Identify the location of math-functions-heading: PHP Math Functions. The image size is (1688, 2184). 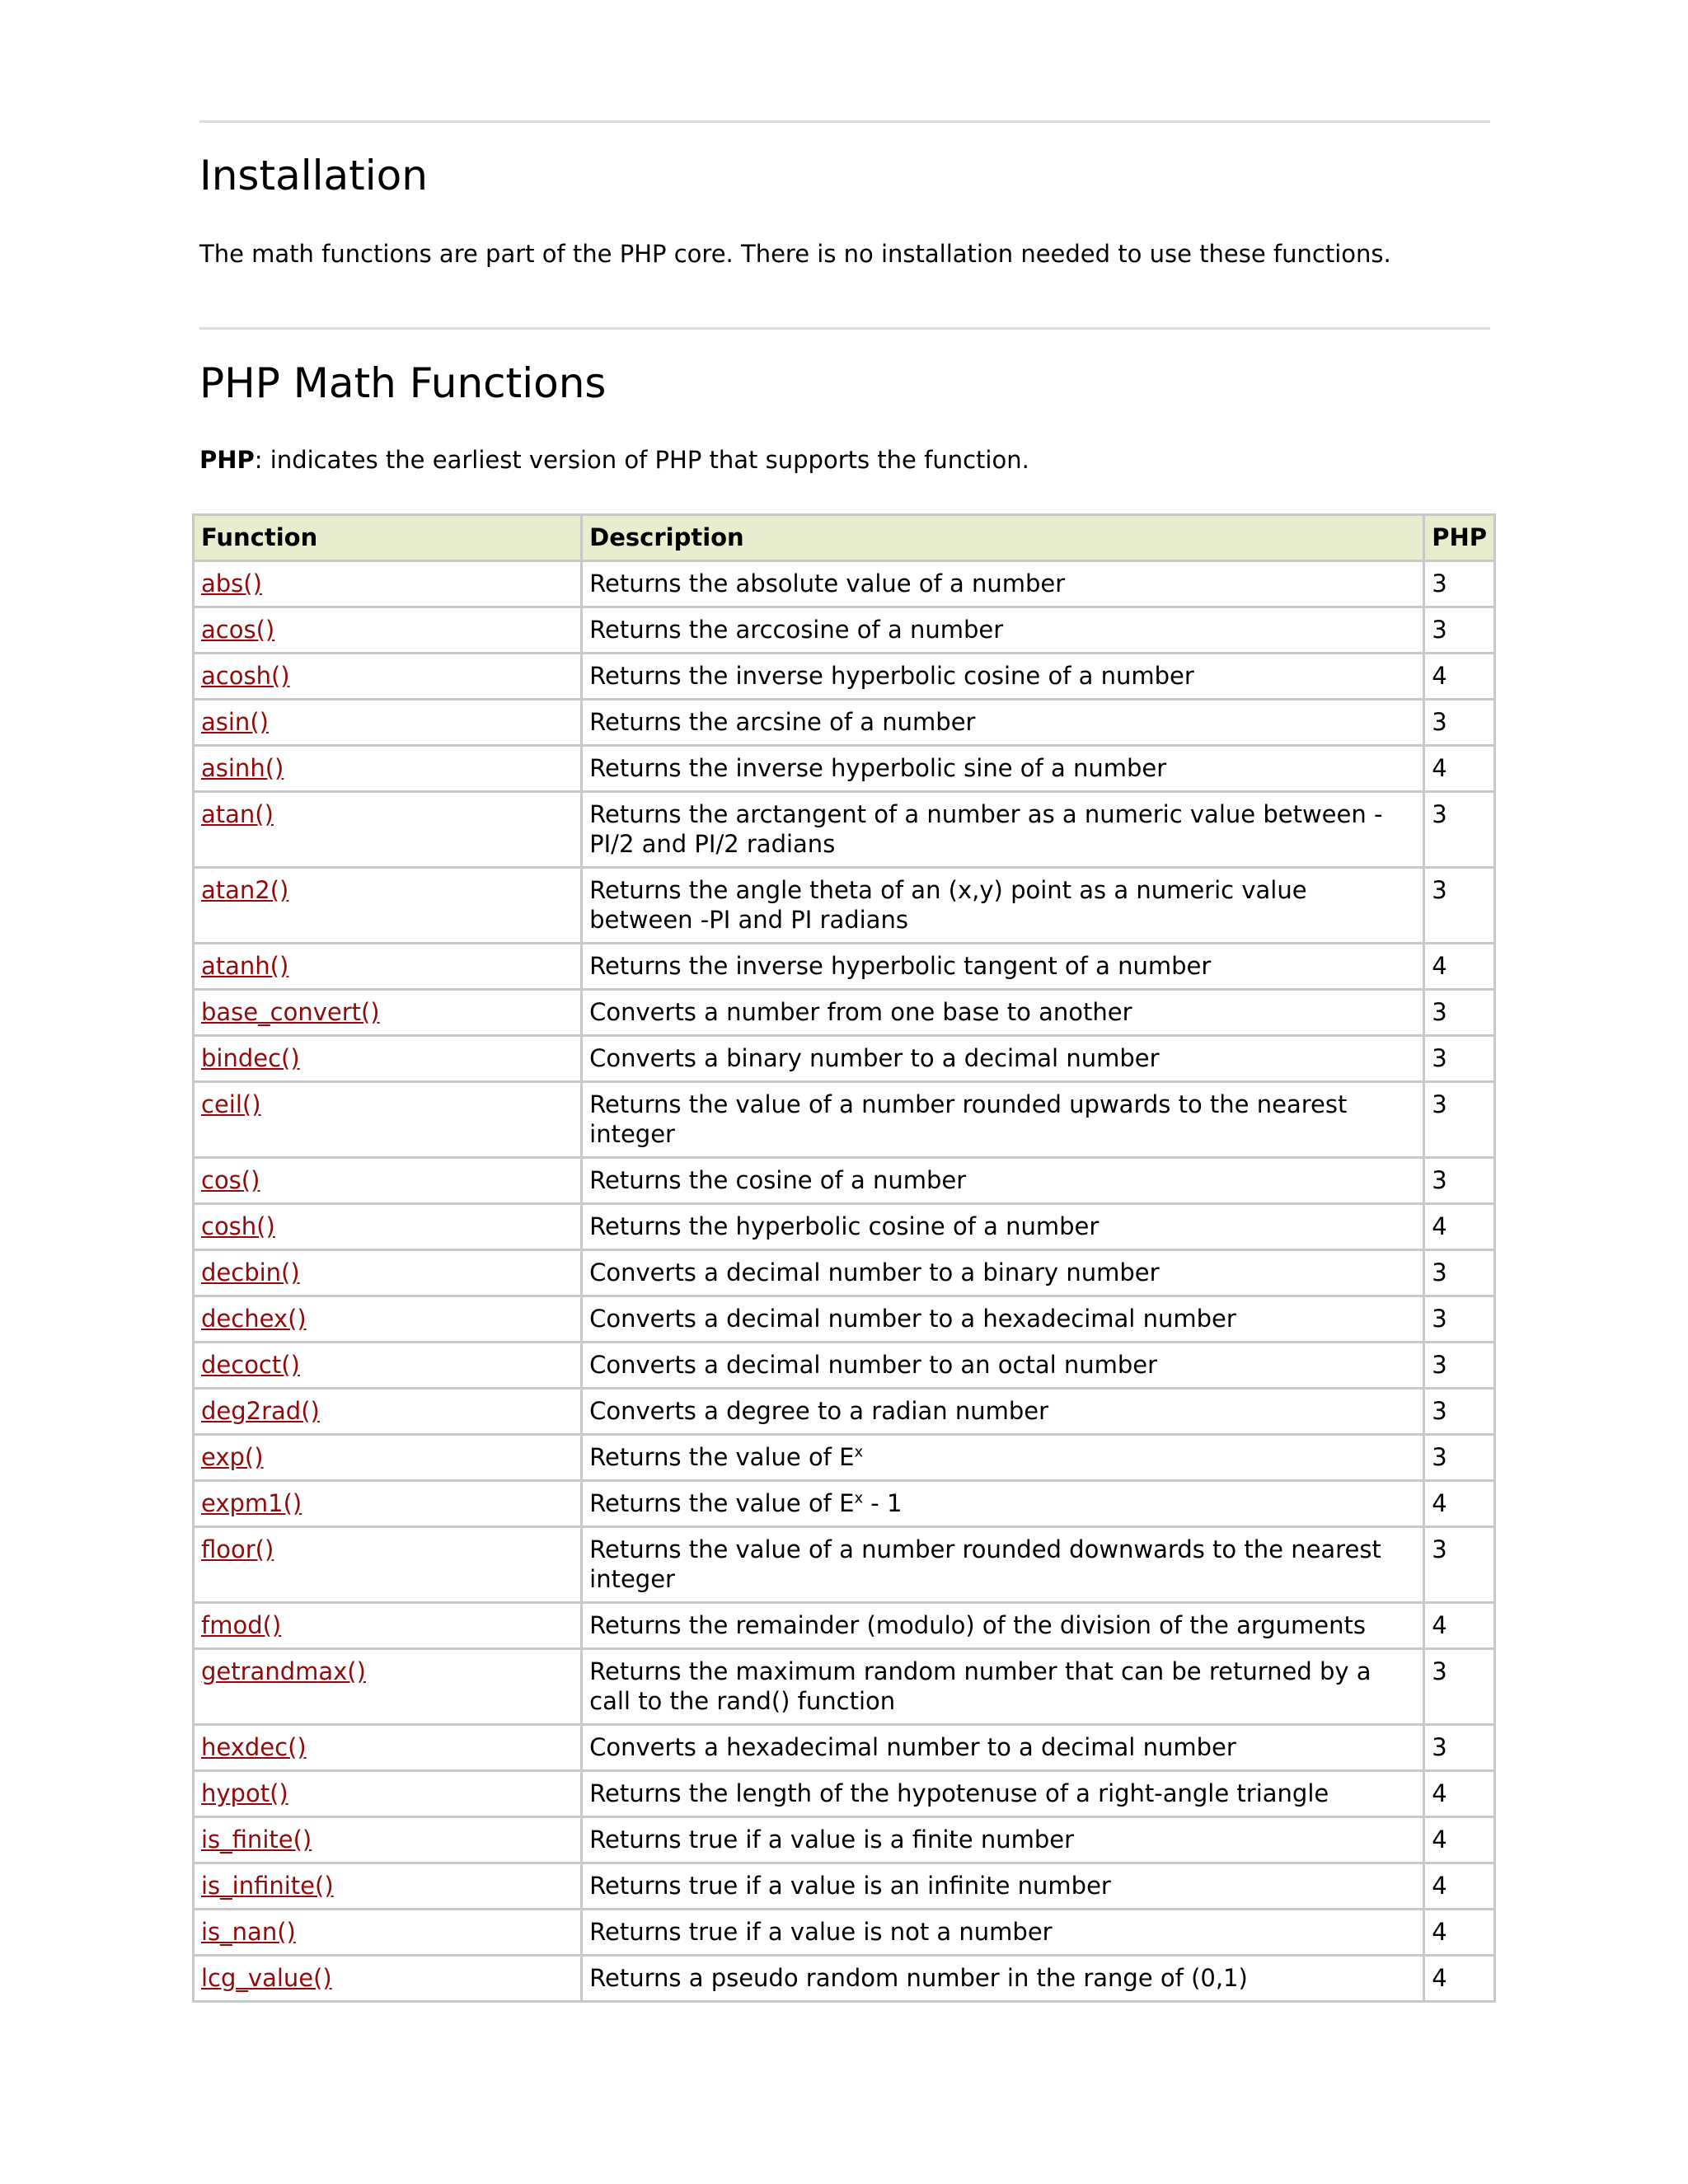
(403, 383).